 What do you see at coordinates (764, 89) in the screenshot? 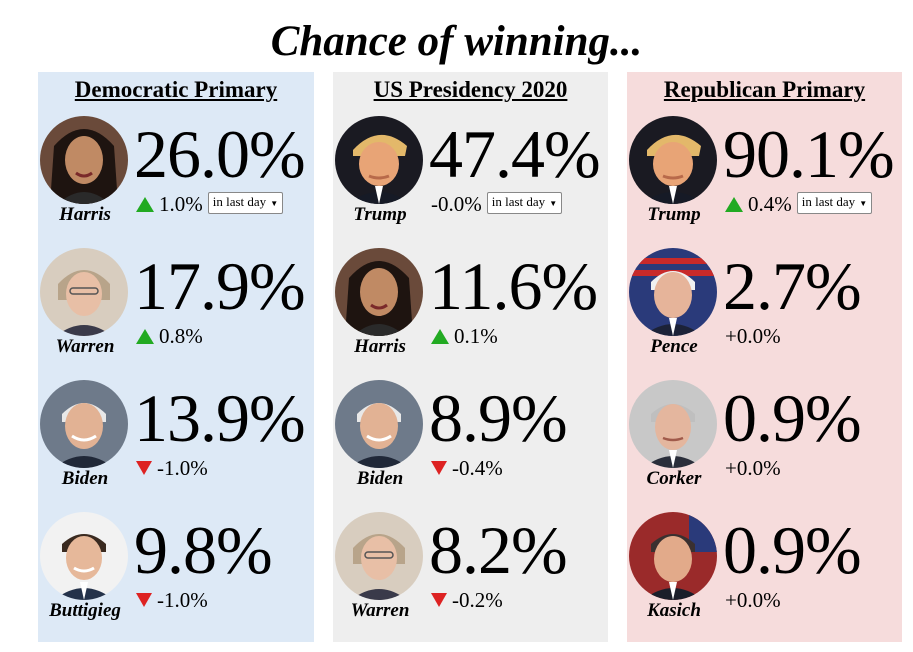
I see `column-heading: Republican Primary` at bounding box center [764, 89].